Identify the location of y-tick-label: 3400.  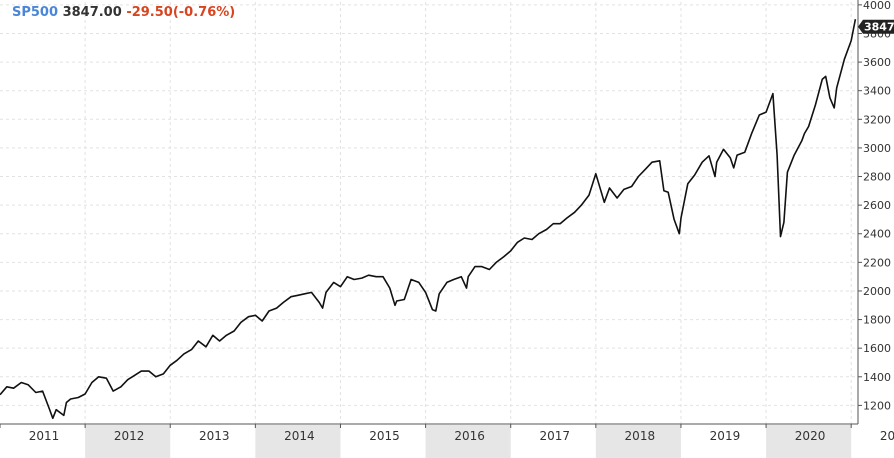
(877, 91).